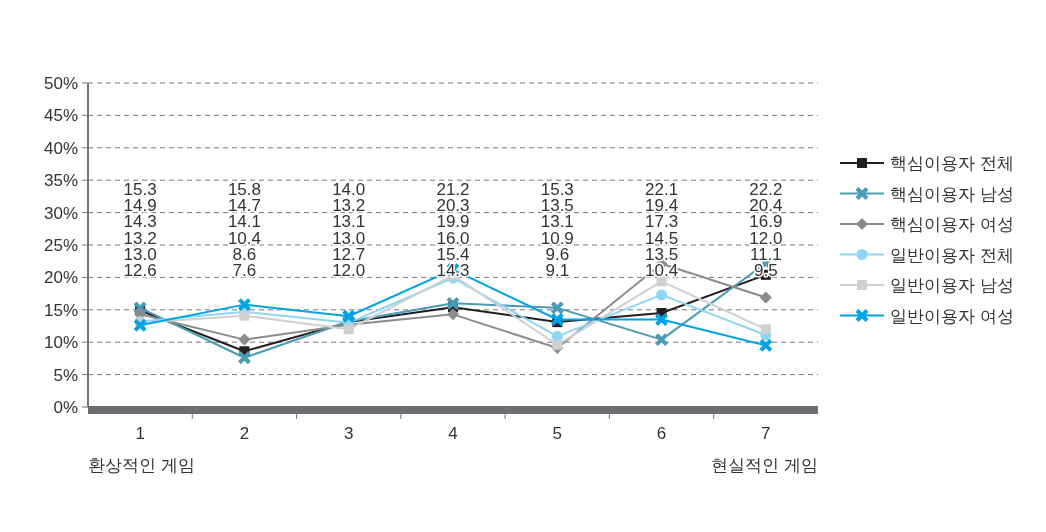 The width and height of the screenshot is (1046, 532). I want to click on x-tick-label: 7, so click(766, 433).